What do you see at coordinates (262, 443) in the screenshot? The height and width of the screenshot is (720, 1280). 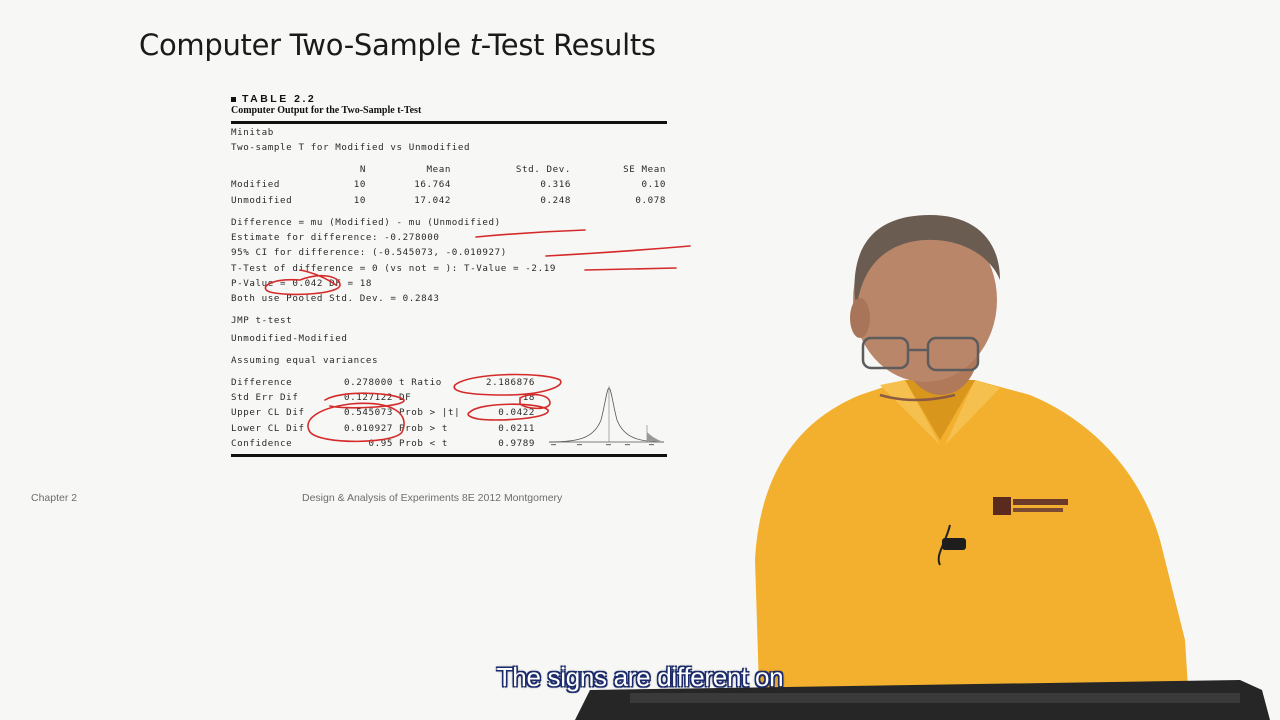 I see `jmp-row-label: Confidence` at bounding box center [262, 443].